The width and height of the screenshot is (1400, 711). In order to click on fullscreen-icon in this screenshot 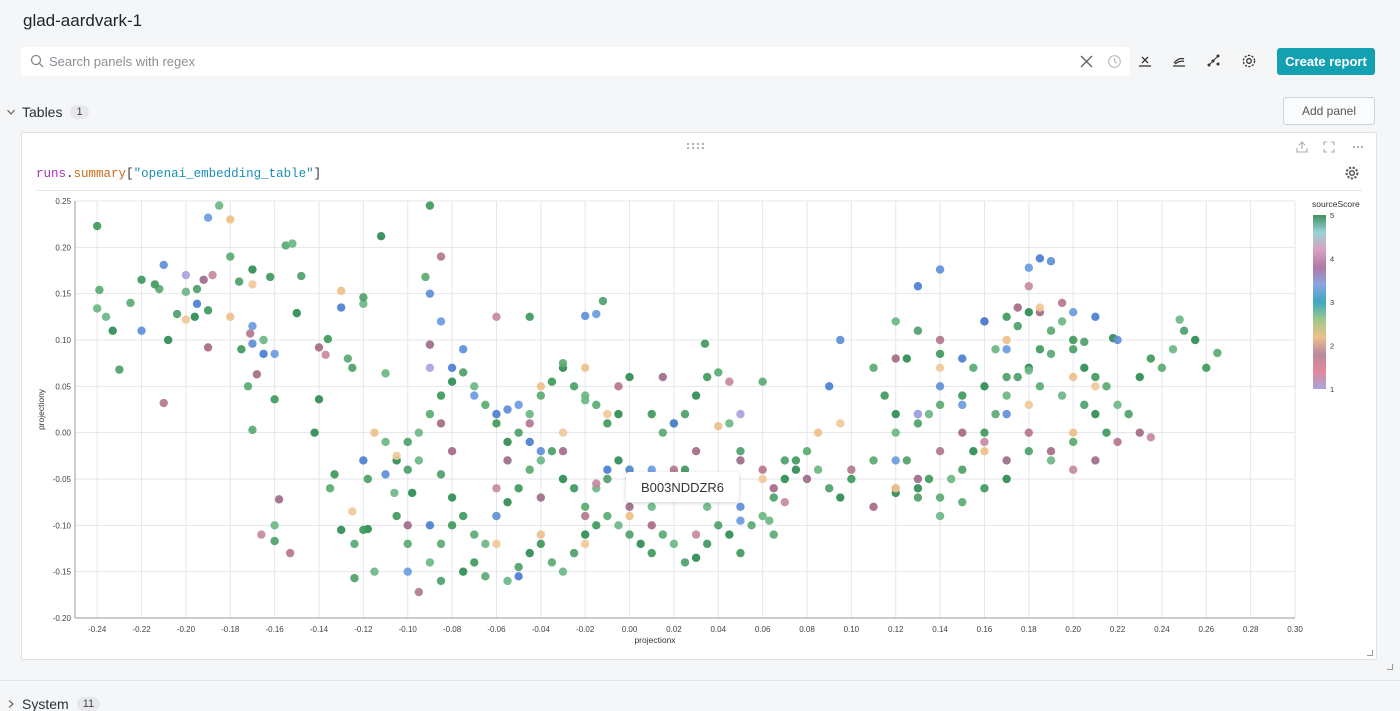, I will do `click(1329, 147)`.